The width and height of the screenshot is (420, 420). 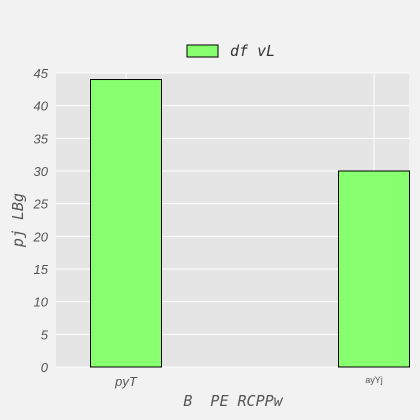 I want to click on y-tick-label: 40, so click(x=41, y=106).